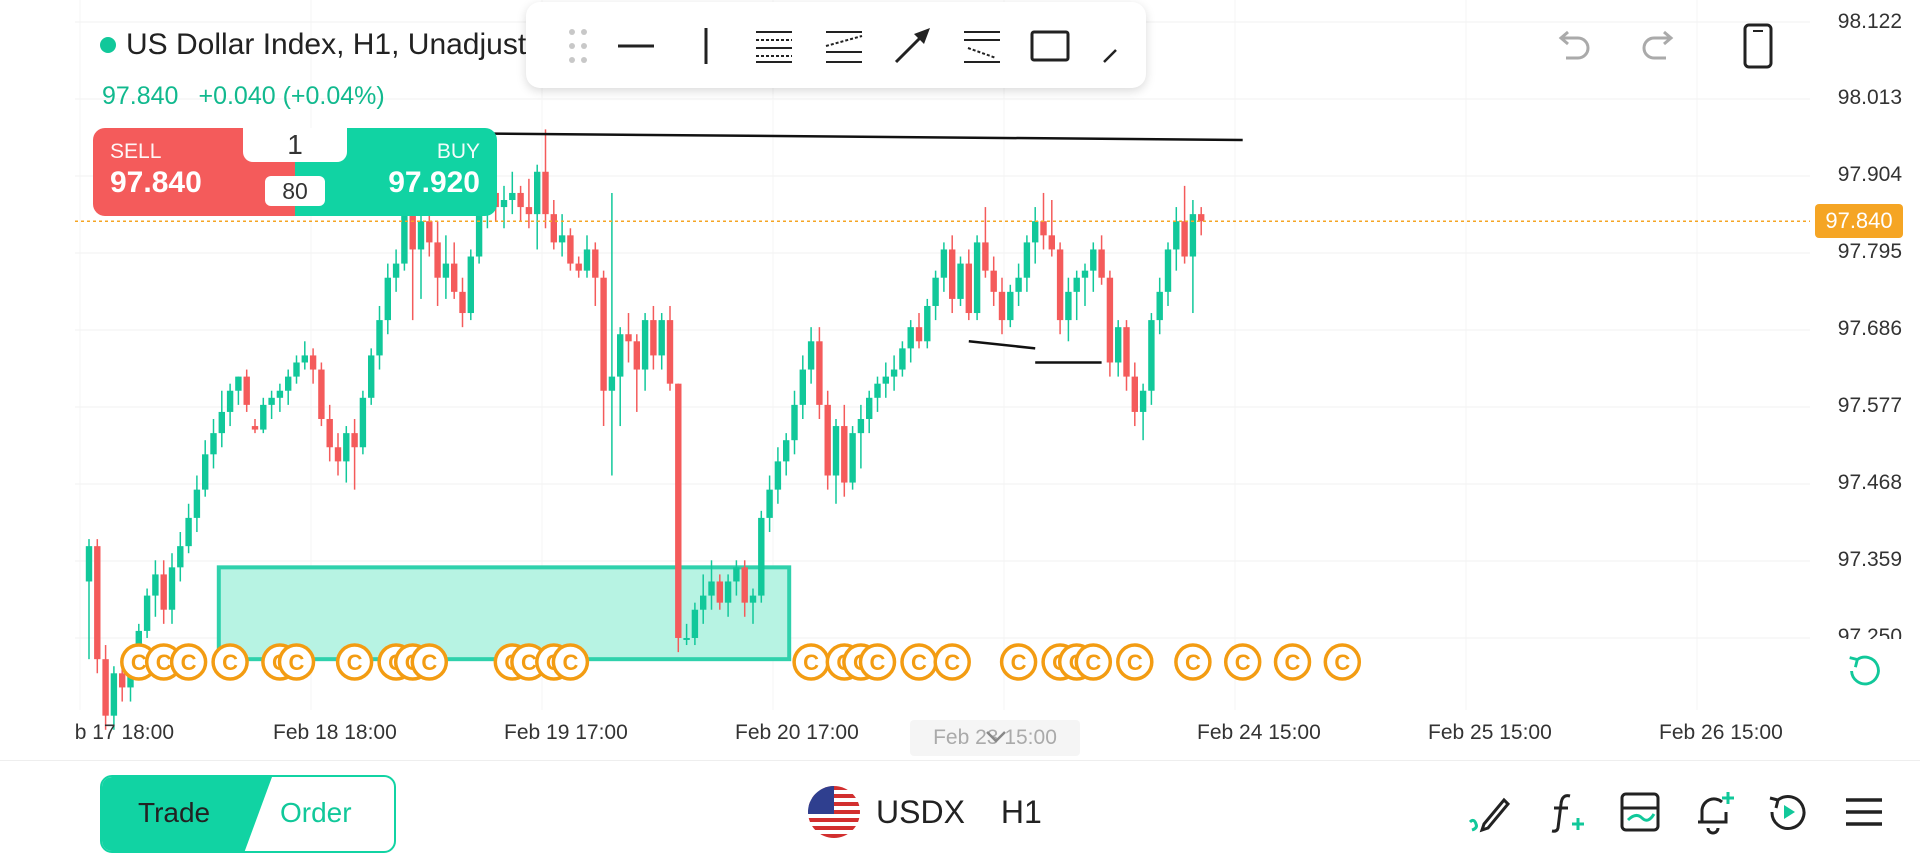 The height and width of the screenshot is (865, 1920). I want to click on fib-retracement-icon, so click(982, 46).